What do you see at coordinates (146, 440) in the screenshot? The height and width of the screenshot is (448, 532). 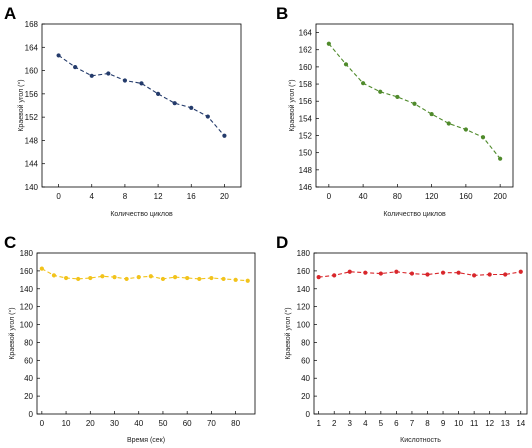 I see `x-axis-label: Время (сек)` at bounding box center [146, 440].